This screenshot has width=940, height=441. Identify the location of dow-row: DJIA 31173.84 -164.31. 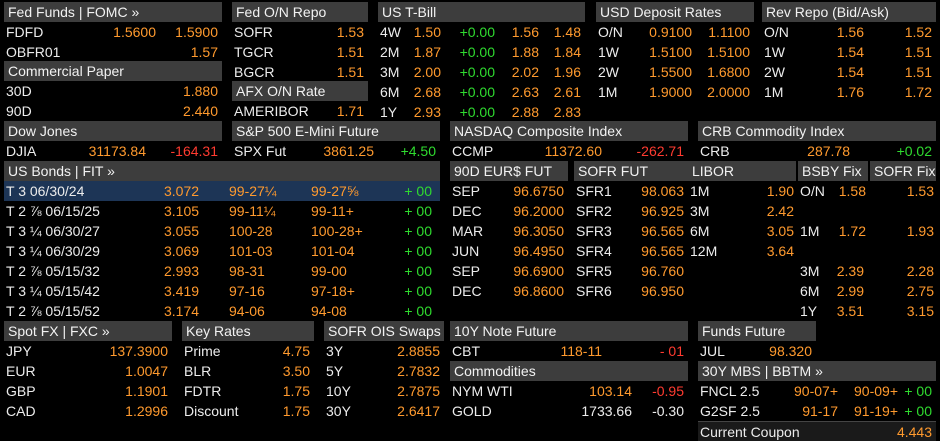
(113, 150).